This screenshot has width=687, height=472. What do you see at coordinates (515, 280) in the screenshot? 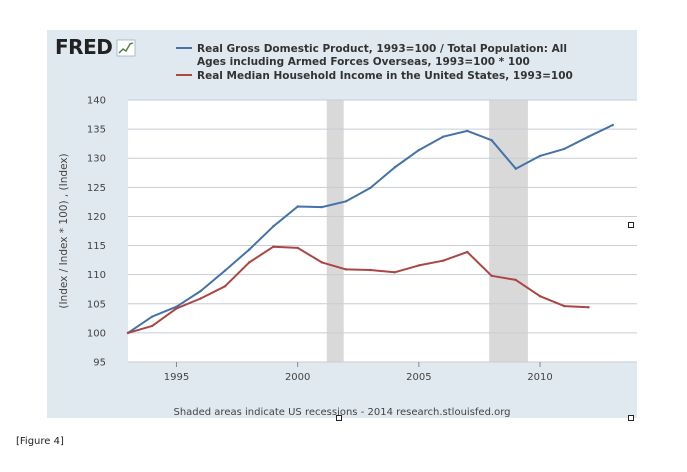
I see `series-1-point-2009` at bounding box center [515, 280].